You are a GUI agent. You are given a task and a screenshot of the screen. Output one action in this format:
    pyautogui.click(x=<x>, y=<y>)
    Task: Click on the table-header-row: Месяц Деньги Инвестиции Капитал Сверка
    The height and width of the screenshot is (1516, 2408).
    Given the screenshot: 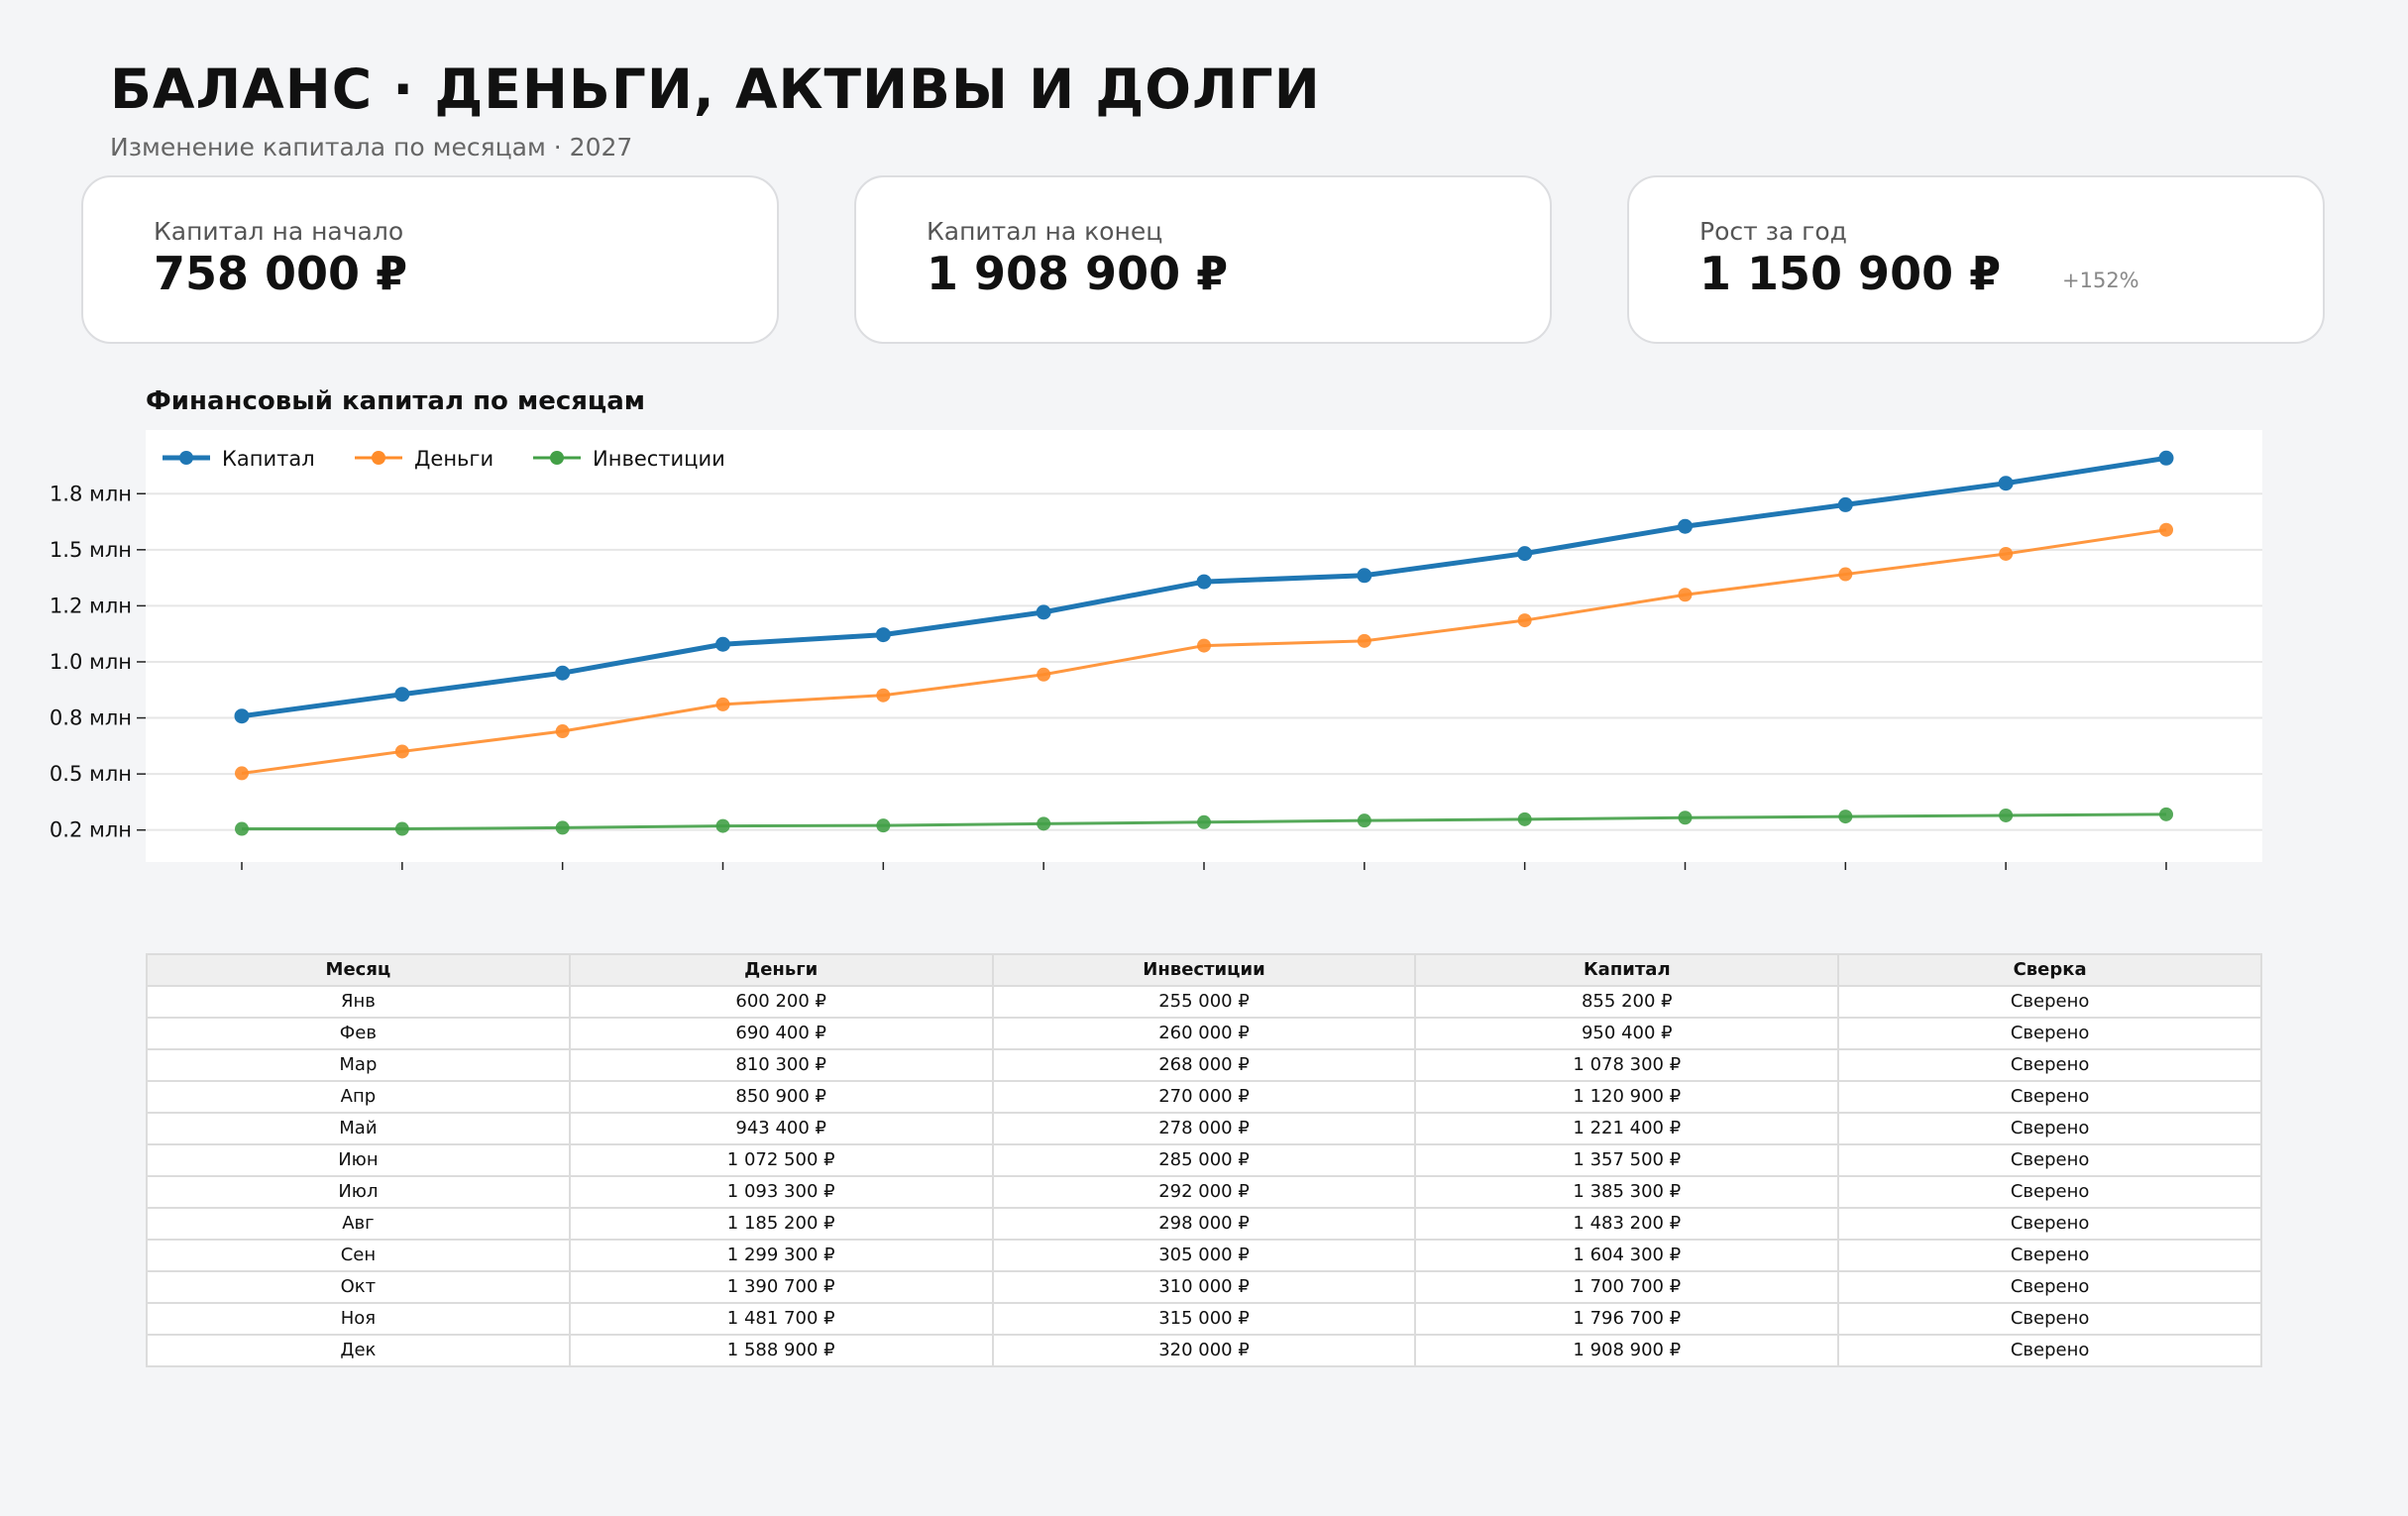 What is the action you would take?
    pyautogui.click(x=1204, y=970)
    